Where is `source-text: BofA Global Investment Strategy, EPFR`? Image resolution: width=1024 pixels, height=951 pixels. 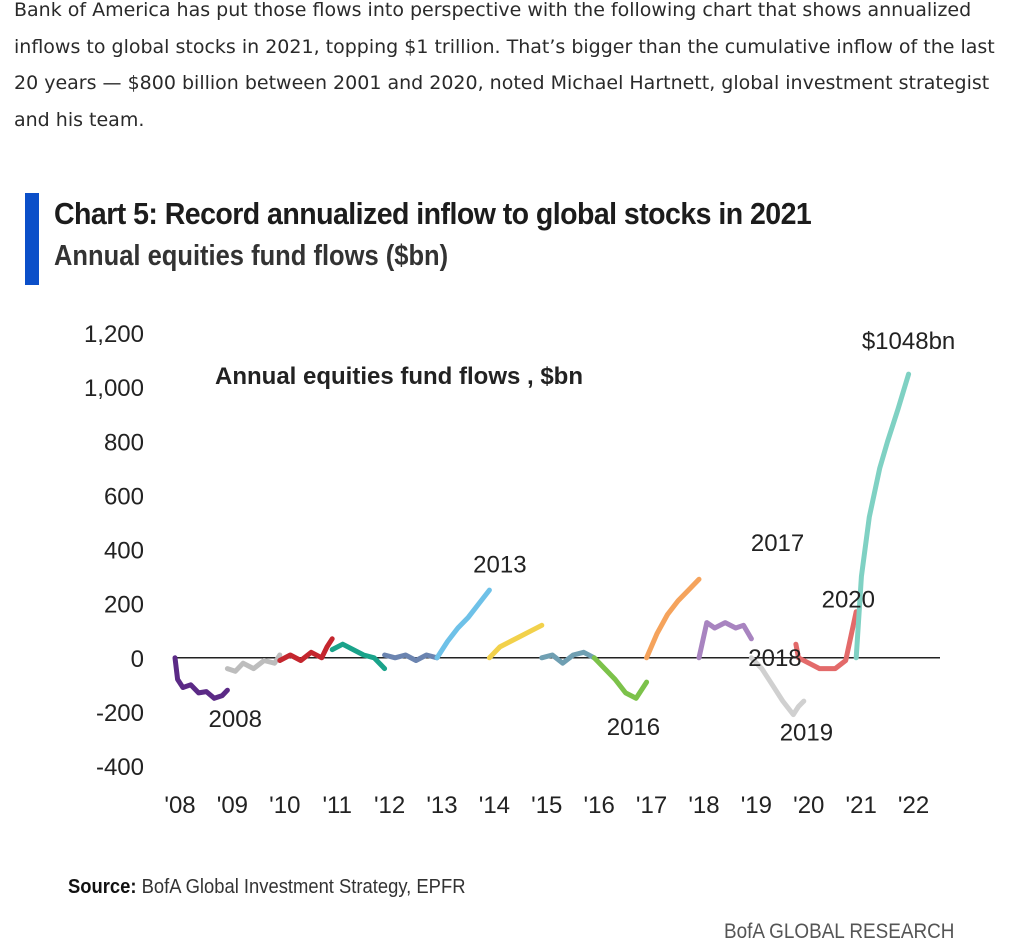
source-text: BofA Global Investment Strategy, EPFR is located at coordinates (303, 887).